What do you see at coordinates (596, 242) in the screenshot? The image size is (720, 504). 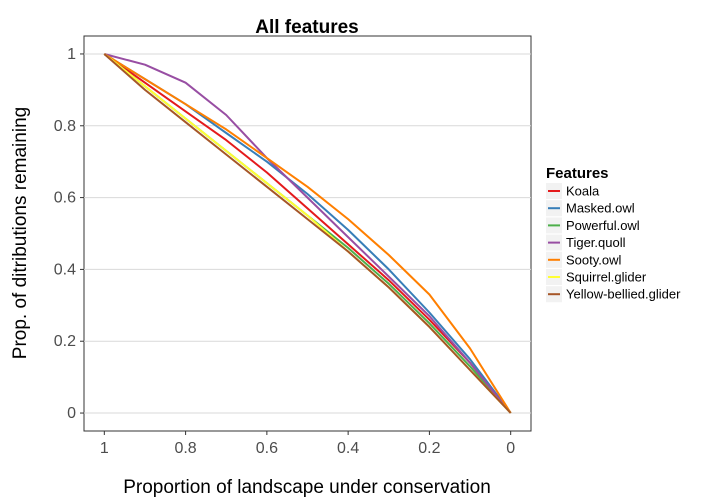 I see `legend-label: Tiger.quoll` at bounding box center [596, 242].